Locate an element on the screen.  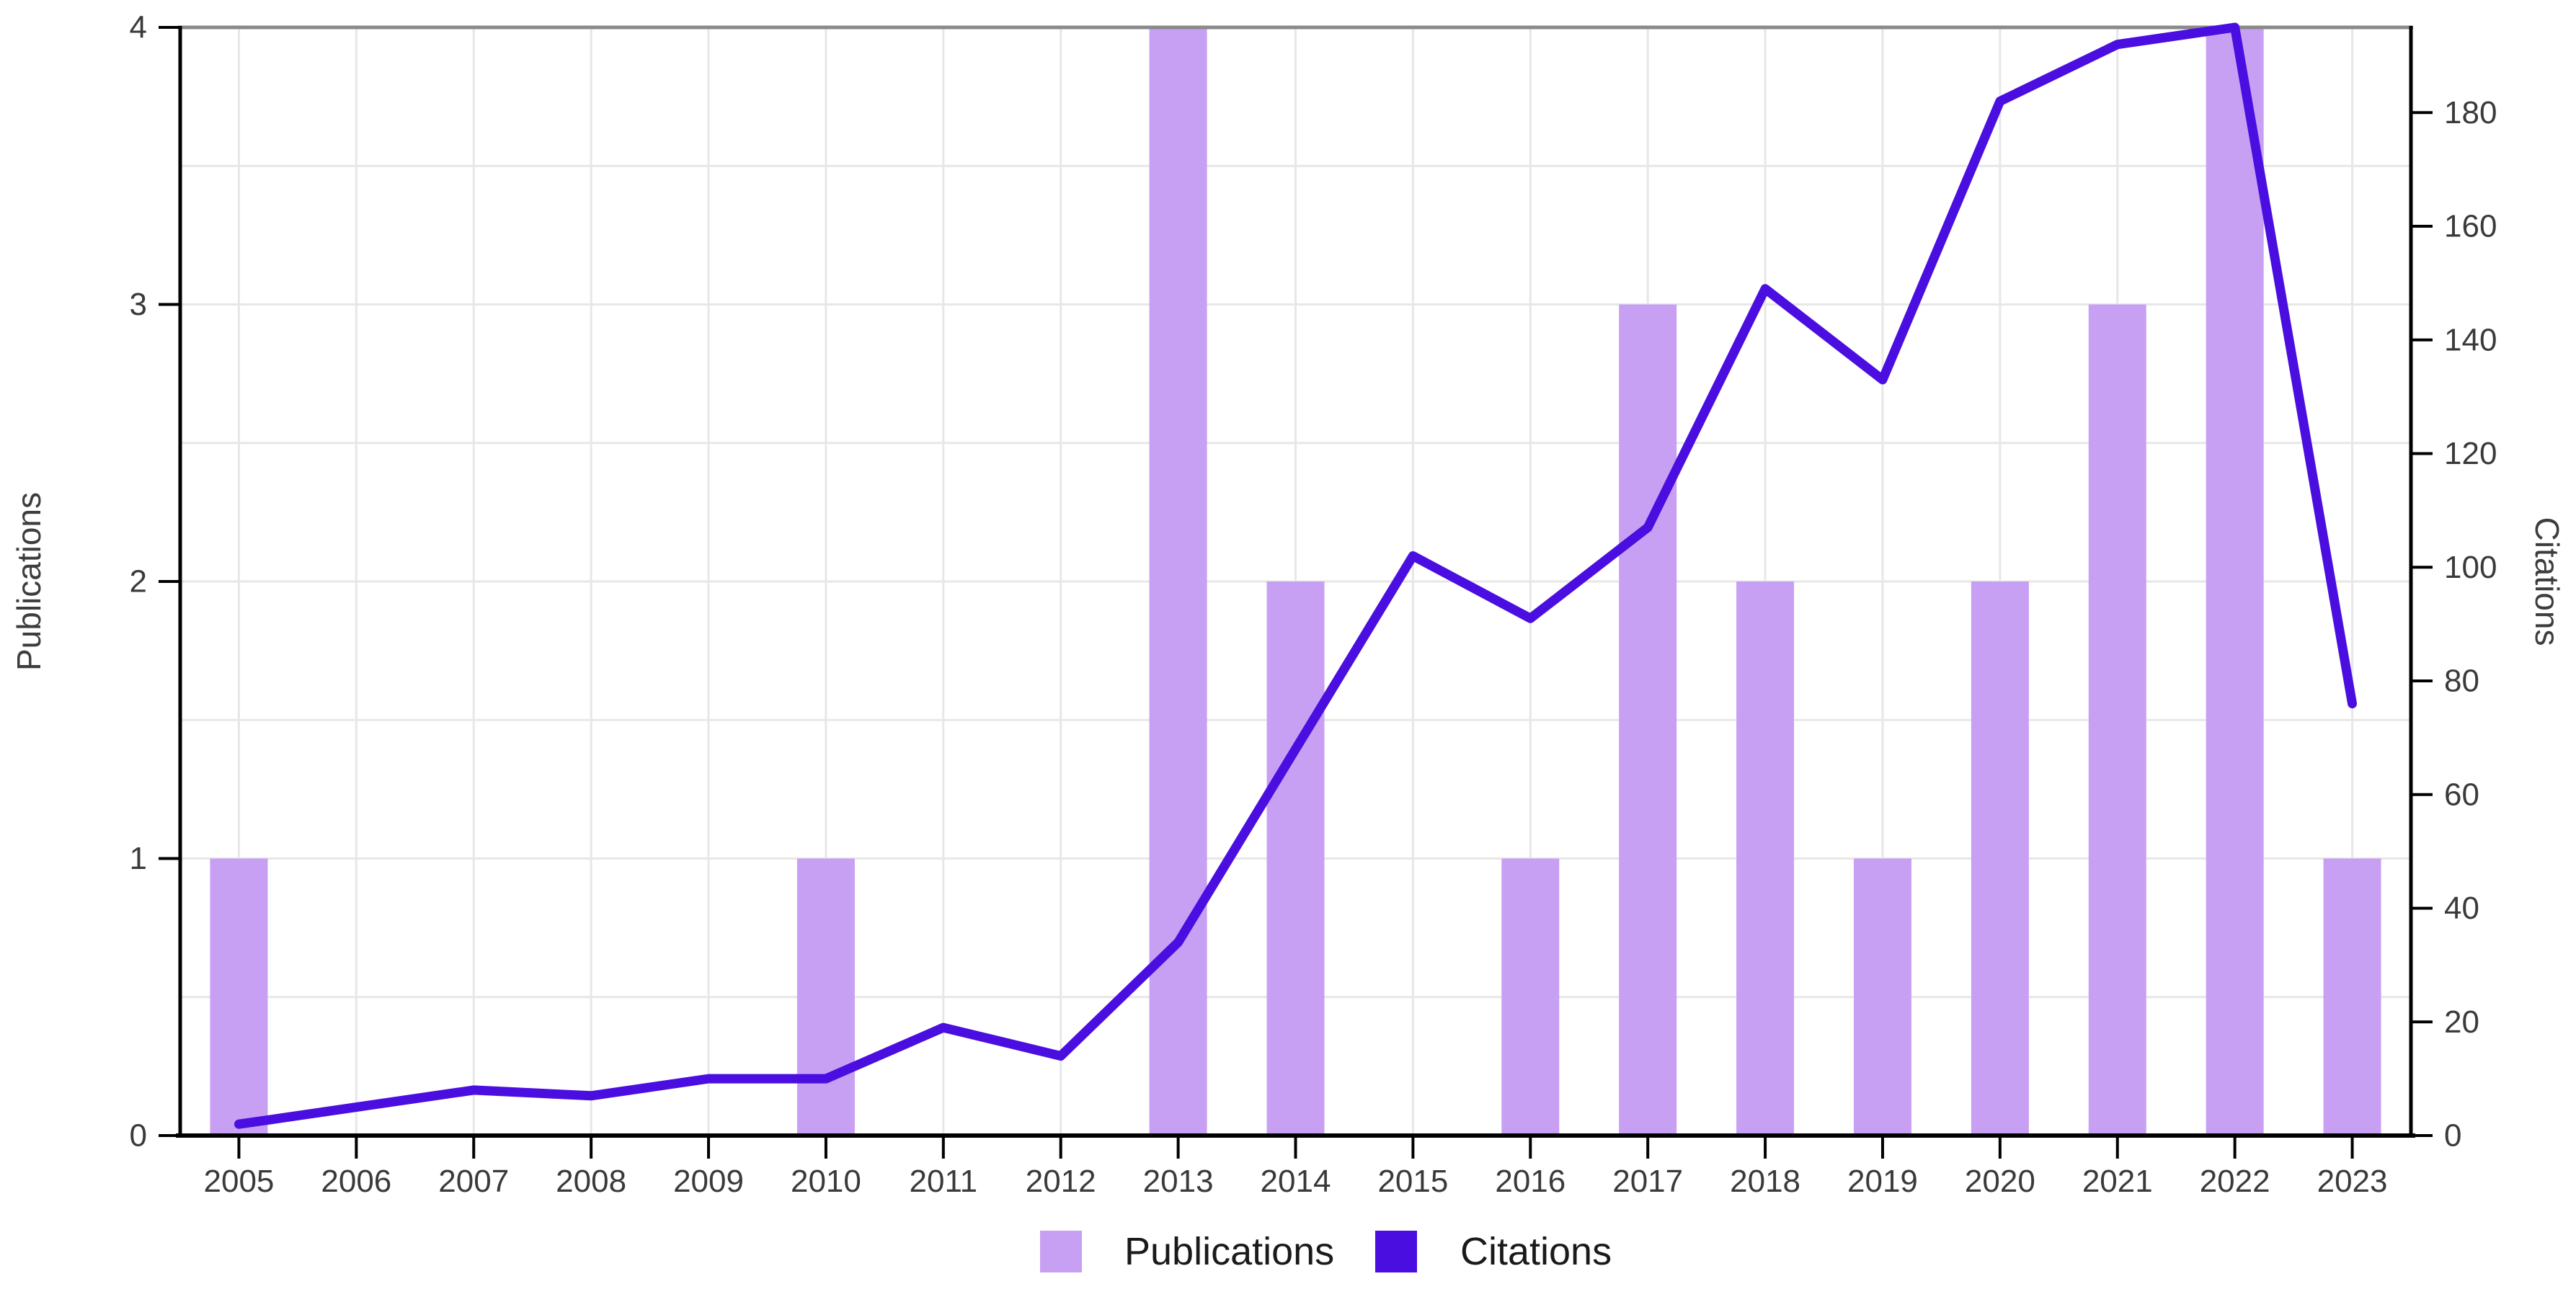
x-tick-label-2007: 2007 is located at coordinates (473, 1181).